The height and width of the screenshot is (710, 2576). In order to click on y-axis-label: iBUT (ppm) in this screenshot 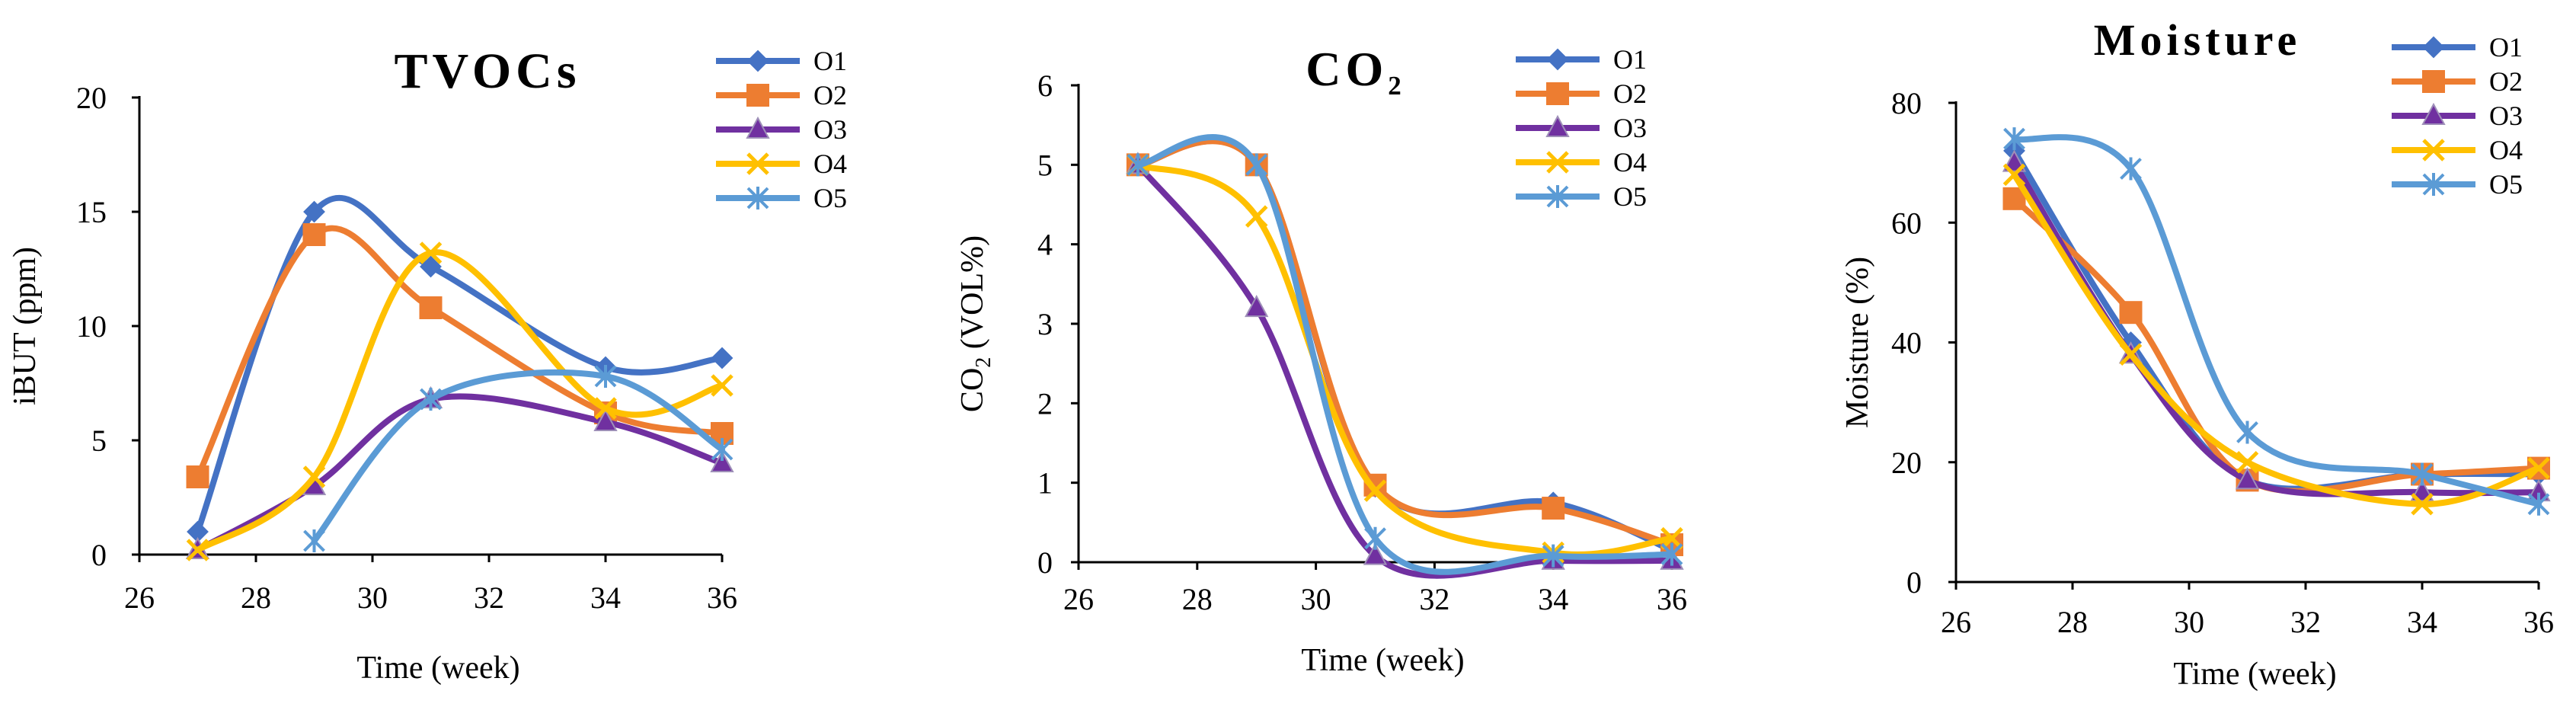, I will do `click(26, 326)`.